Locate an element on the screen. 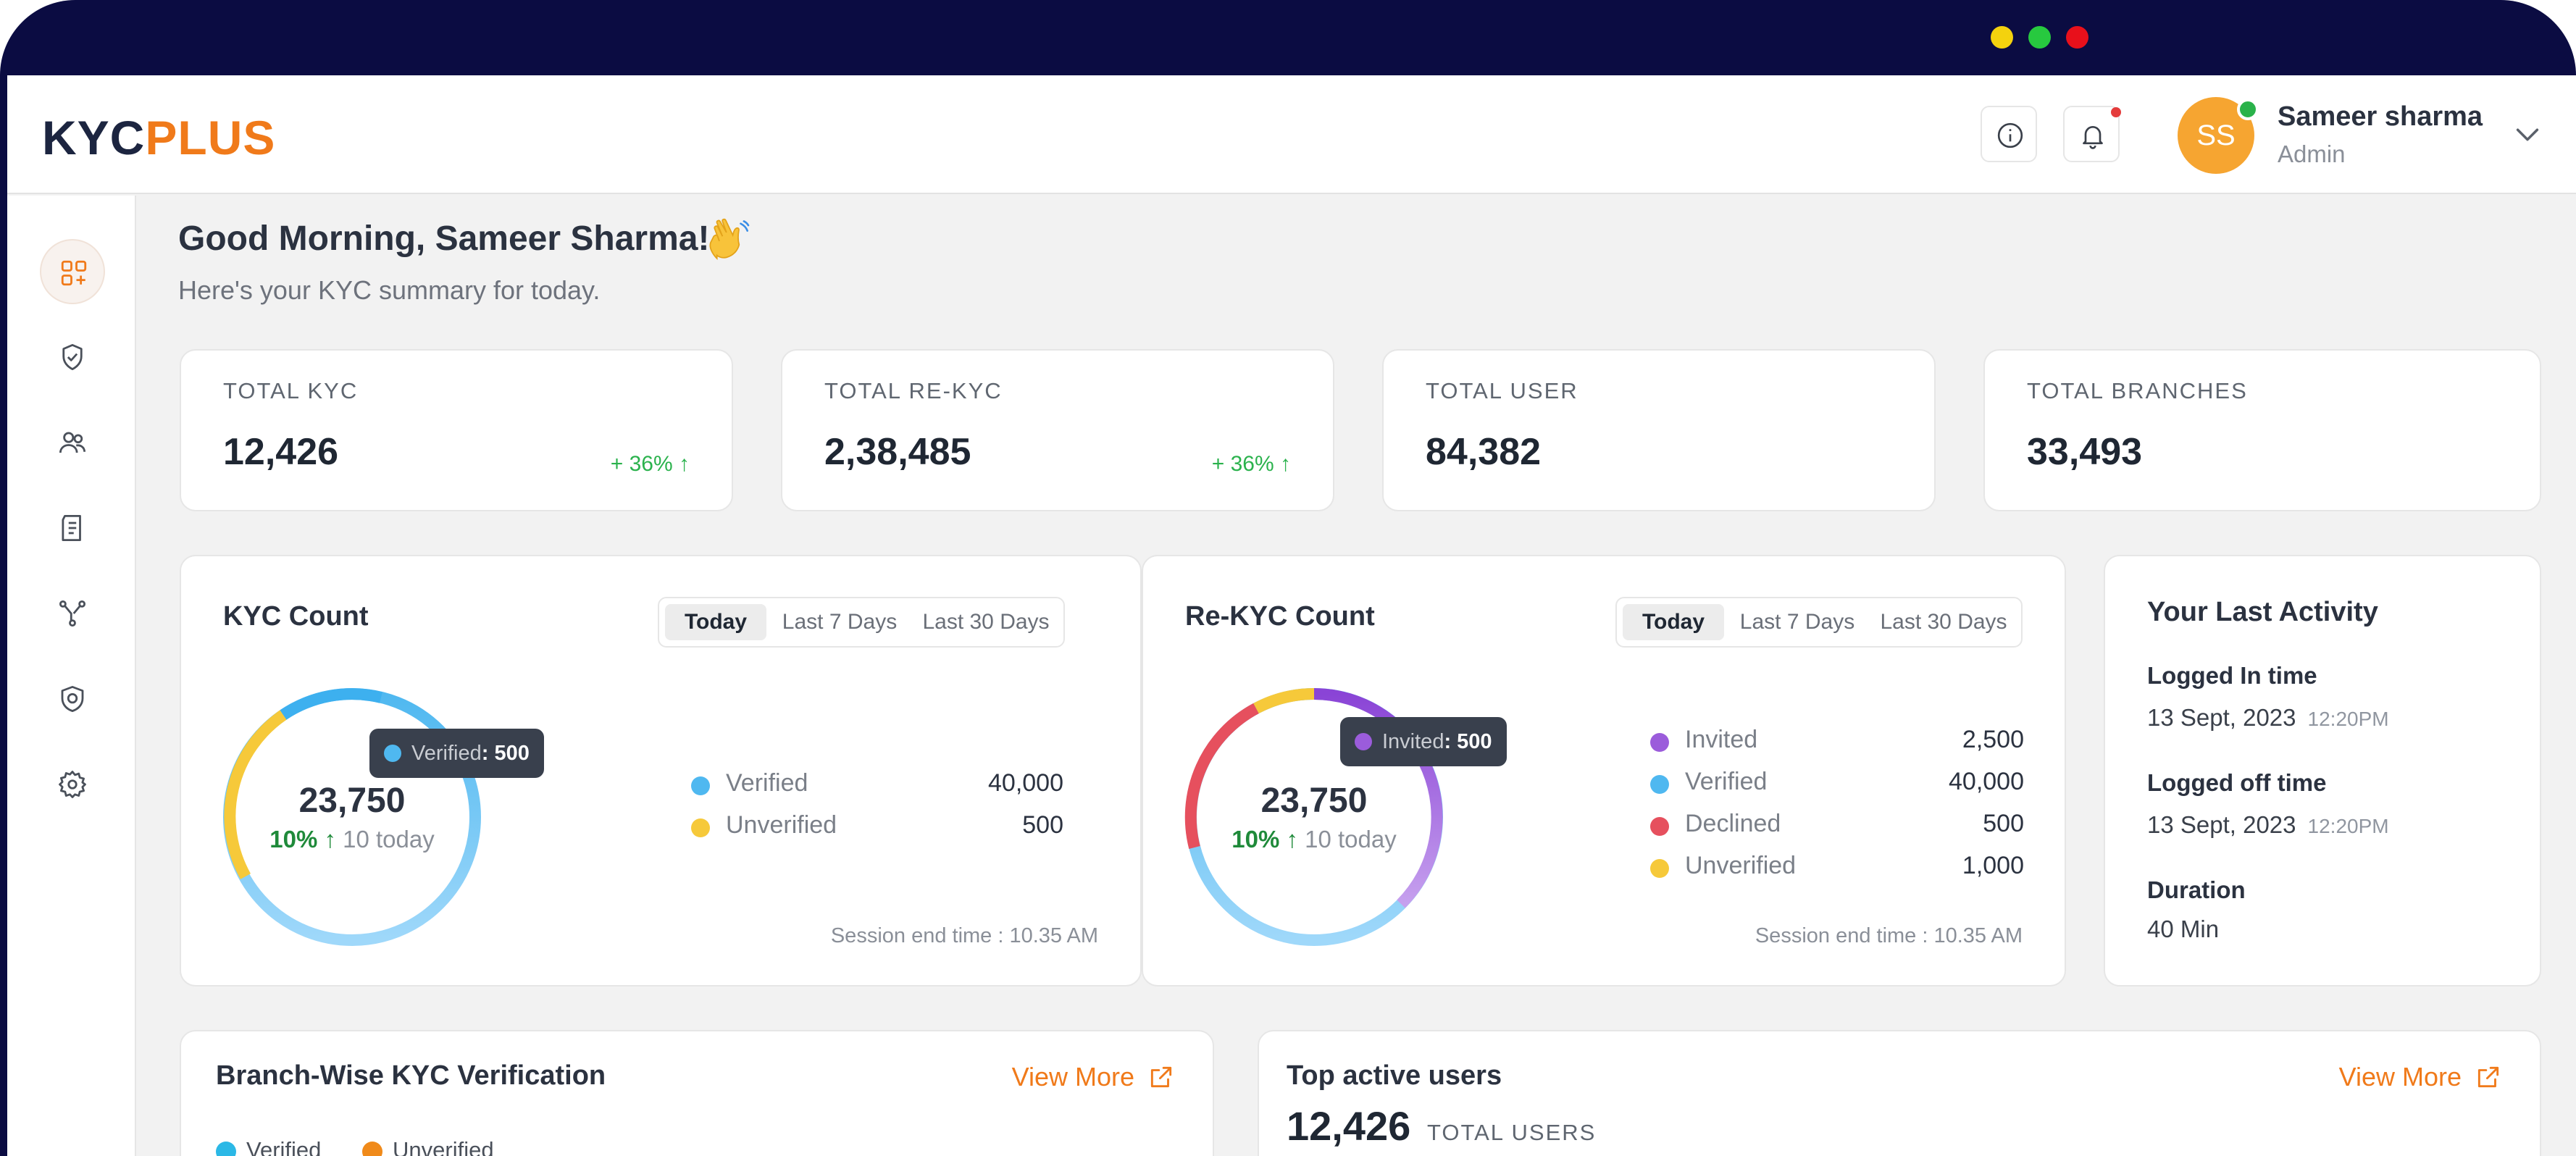  kyc-chart-tooltip: Verified: 500 is located at coordinates (456, 754).